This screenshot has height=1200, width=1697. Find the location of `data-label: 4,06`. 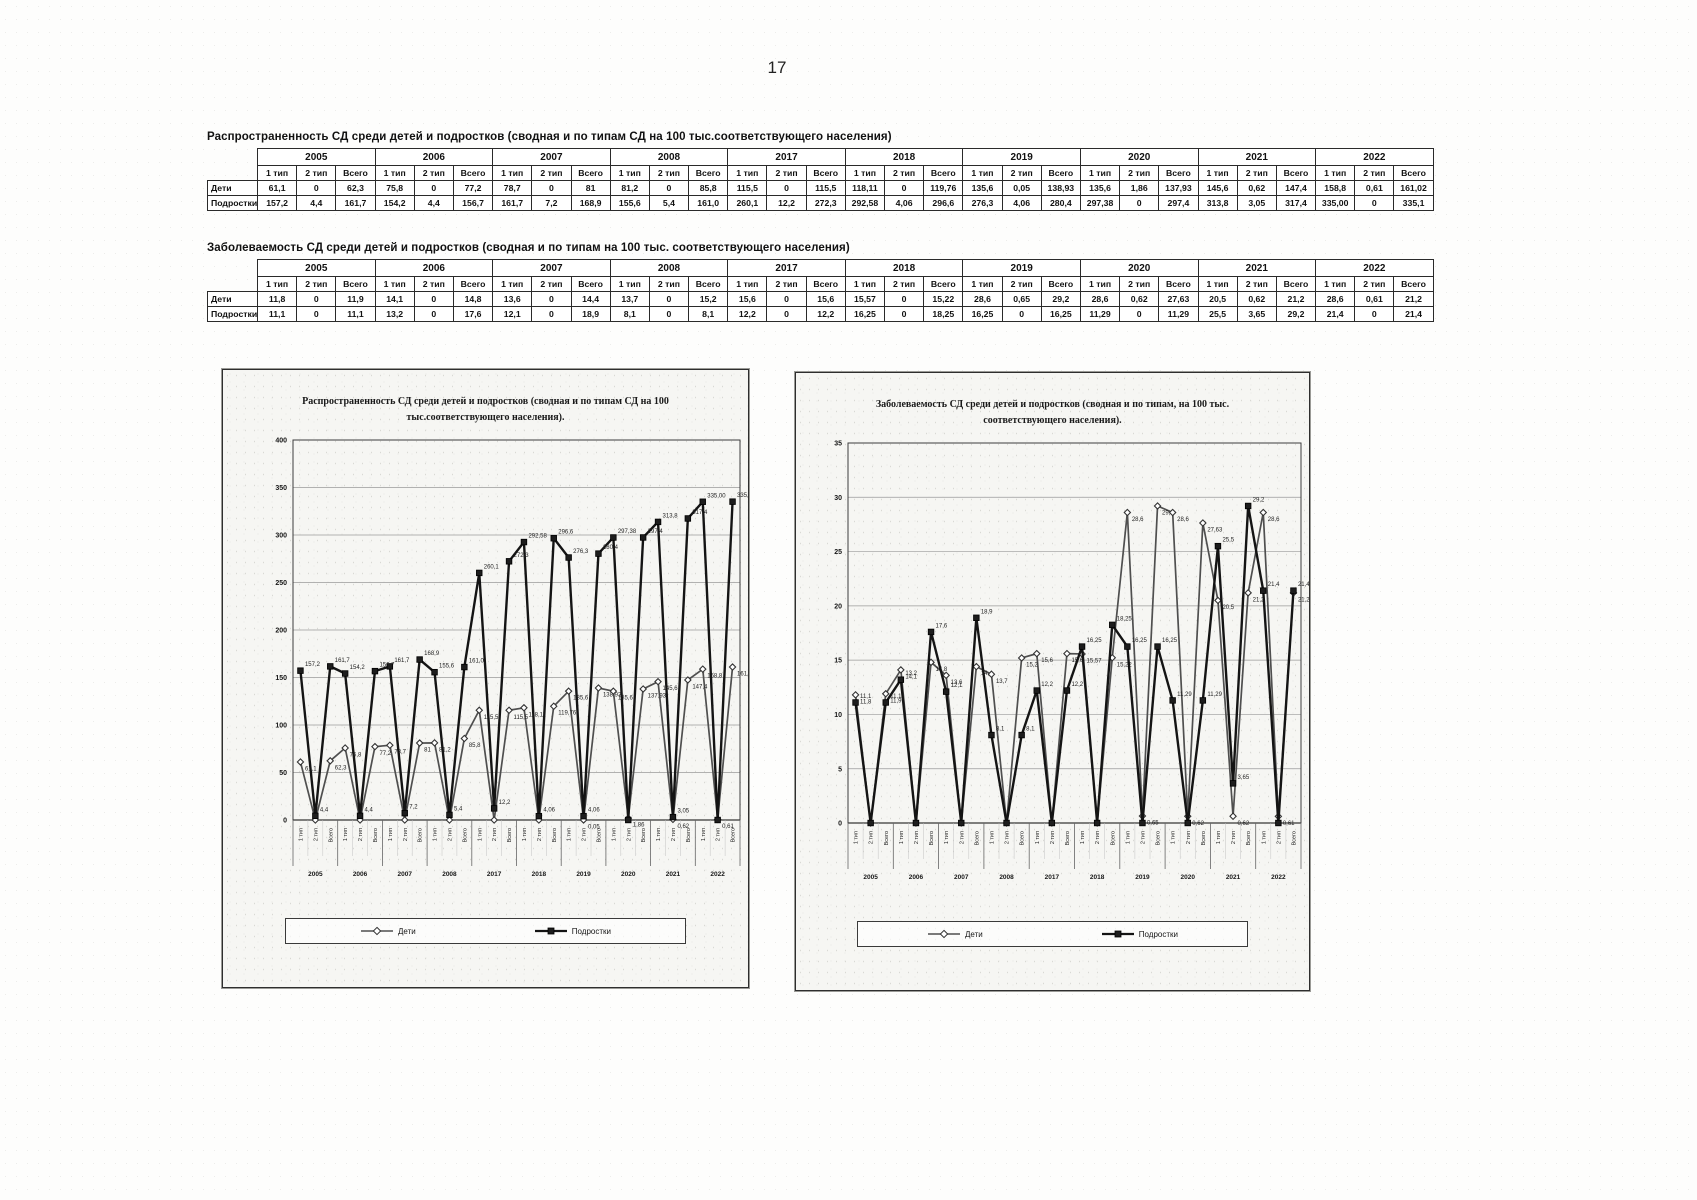

data-label: 4,06 is located at coordinates (594, 811).